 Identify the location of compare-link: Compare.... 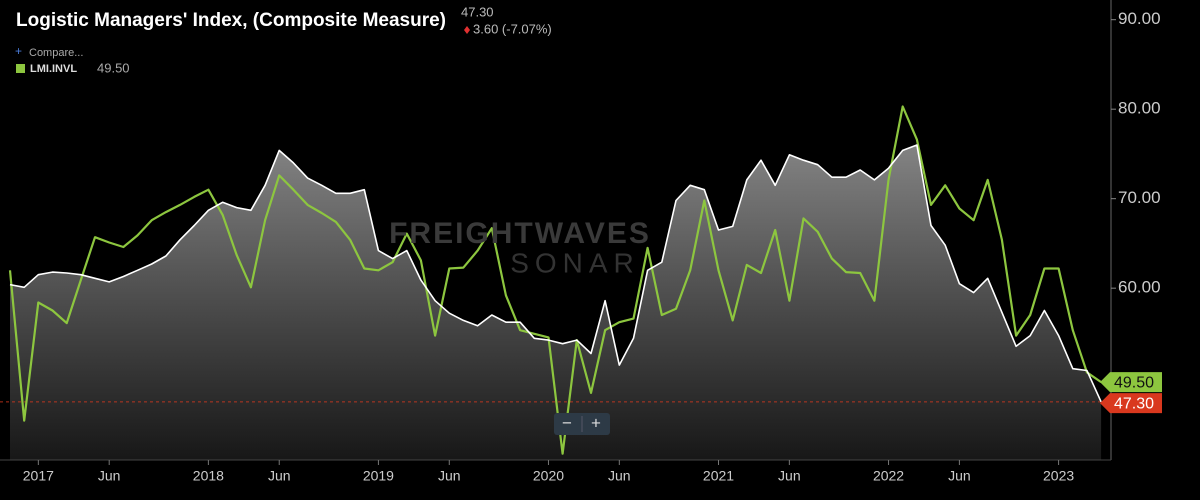
(56, 53).